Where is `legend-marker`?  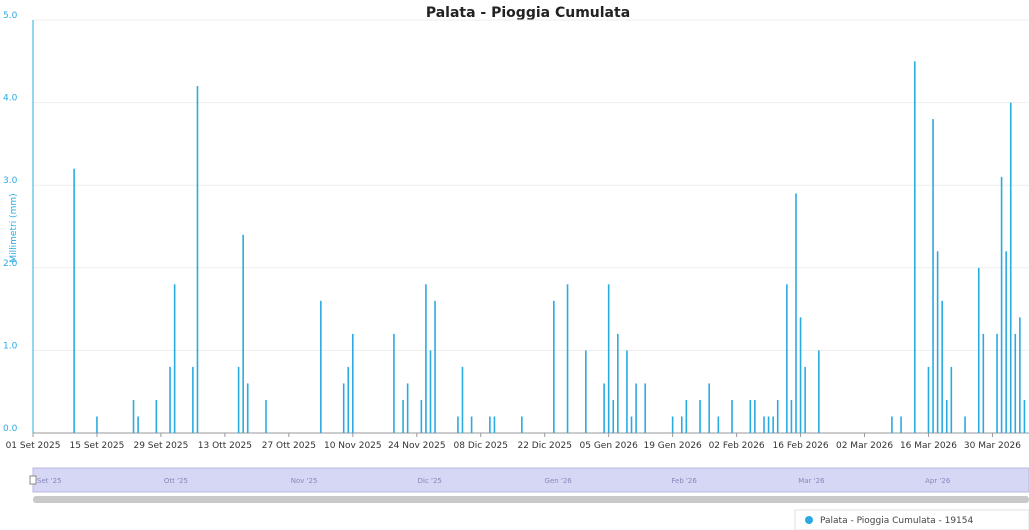 legend-marker is located at coordinates (809, 520).